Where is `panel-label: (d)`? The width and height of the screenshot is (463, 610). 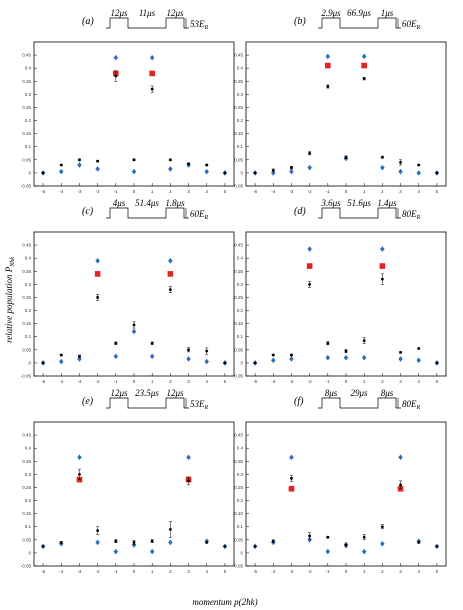
panel-label: (d) is located at coordinates (300, 211).